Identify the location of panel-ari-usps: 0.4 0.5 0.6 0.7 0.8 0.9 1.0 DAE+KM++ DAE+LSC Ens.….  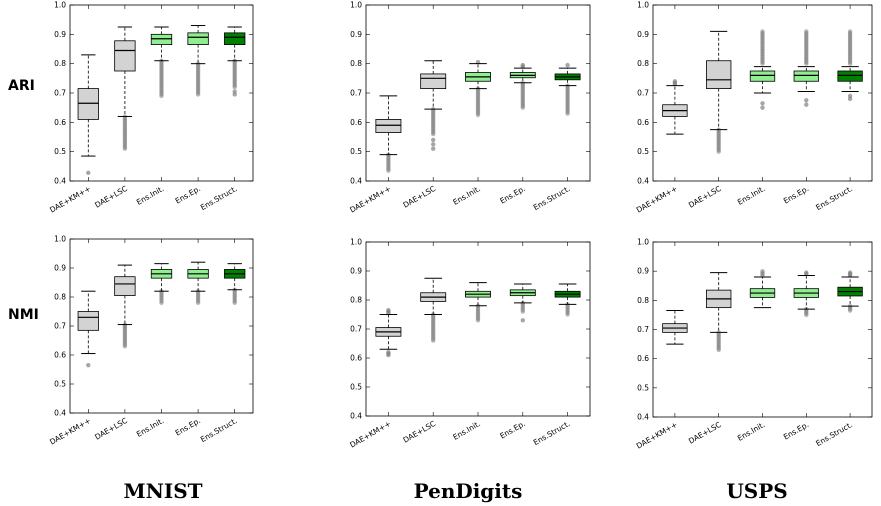
(754, 108).